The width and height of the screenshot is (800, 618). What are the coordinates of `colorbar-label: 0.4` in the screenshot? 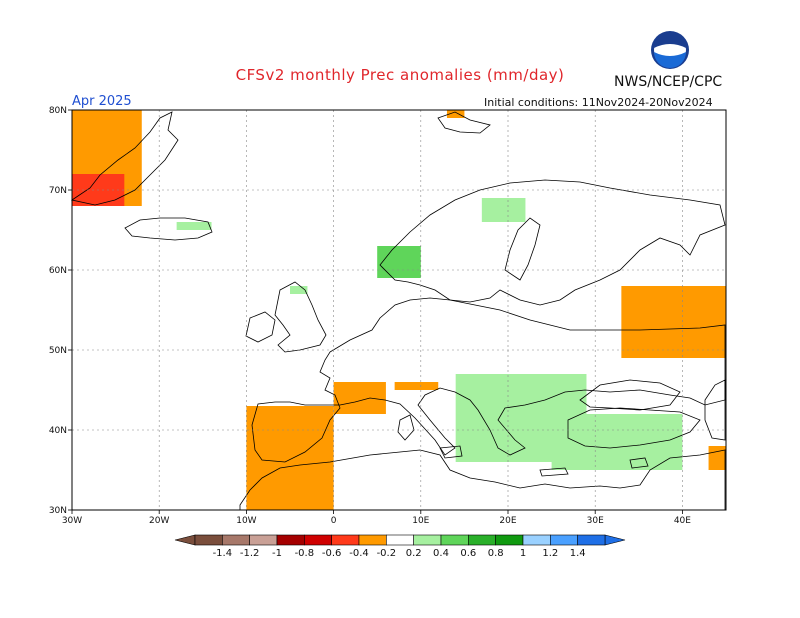 It's located at (441, 553).